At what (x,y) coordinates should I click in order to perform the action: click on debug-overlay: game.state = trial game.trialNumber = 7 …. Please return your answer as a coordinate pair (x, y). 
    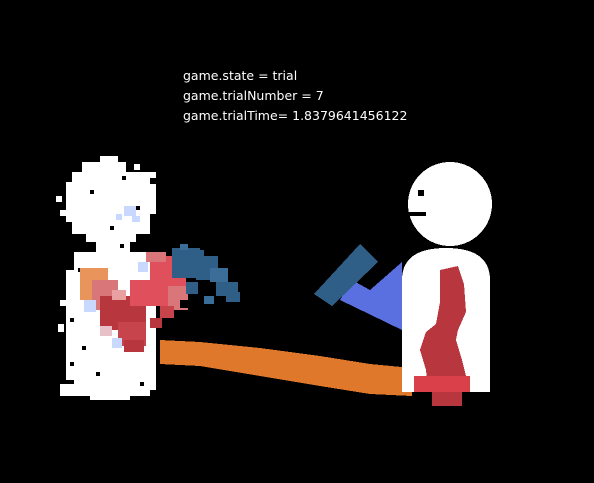
    Looking at the image, I should click on (295, 96).